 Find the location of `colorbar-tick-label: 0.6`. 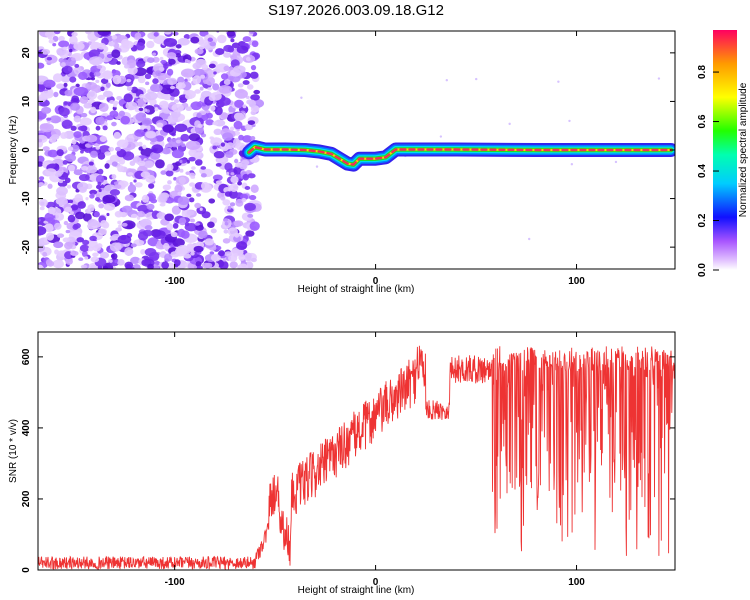

colorbar-tick-label: 0.6 is located at coordinates (702, 121).